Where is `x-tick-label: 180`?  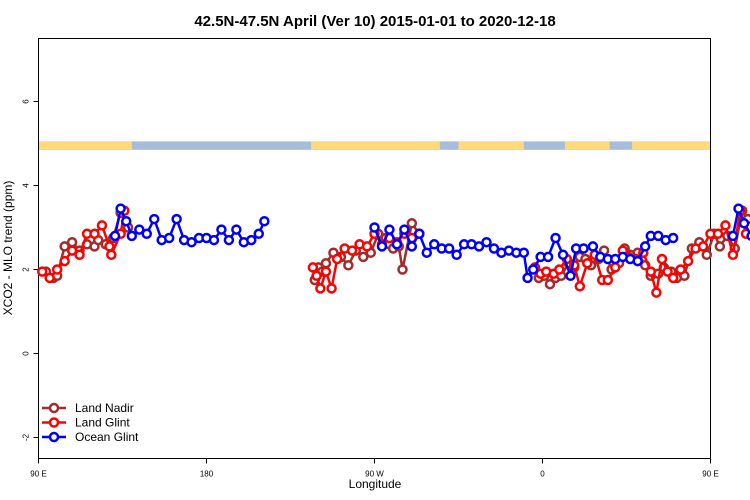
x-tick-label: 180 is located at coordinates (207, 474).